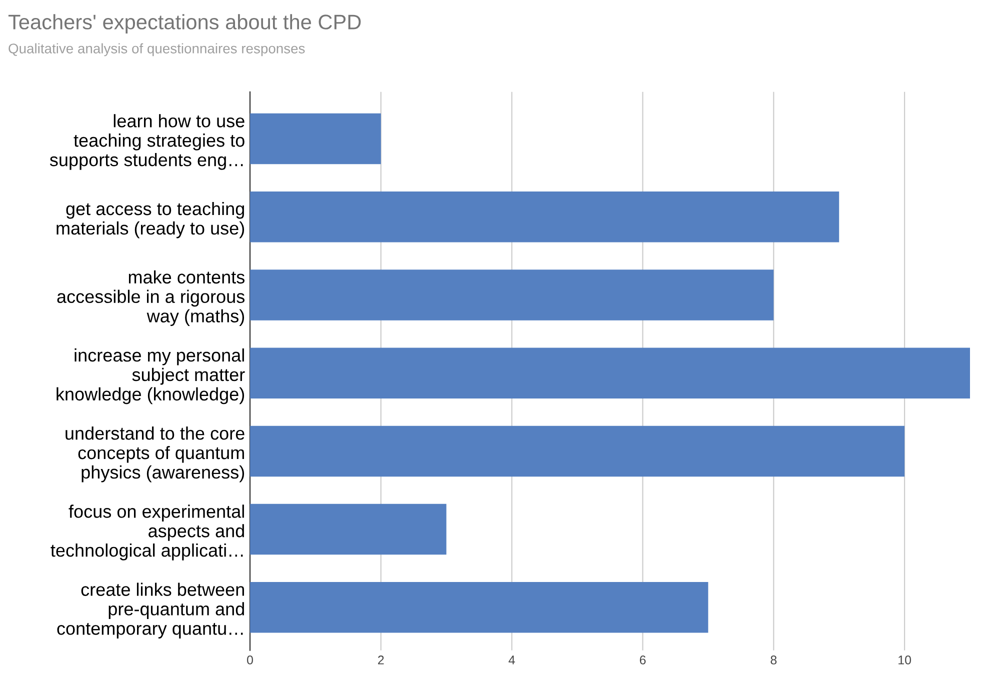 The width and height of the screenshot is (1000, 681). I want to click on x-tick-label: 6, so click(643, 660).